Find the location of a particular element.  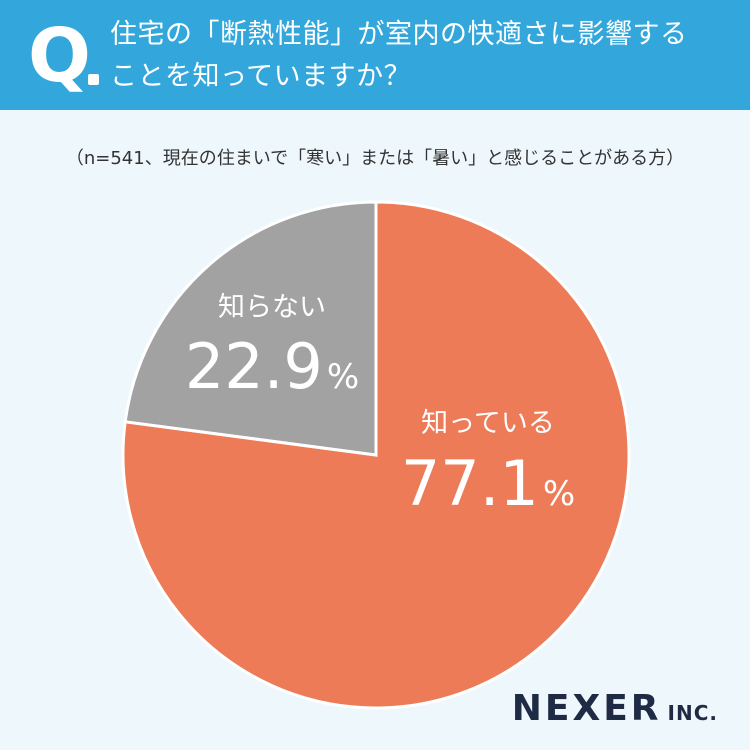

brand-name: NEXER is located at coordinates (586, 708).